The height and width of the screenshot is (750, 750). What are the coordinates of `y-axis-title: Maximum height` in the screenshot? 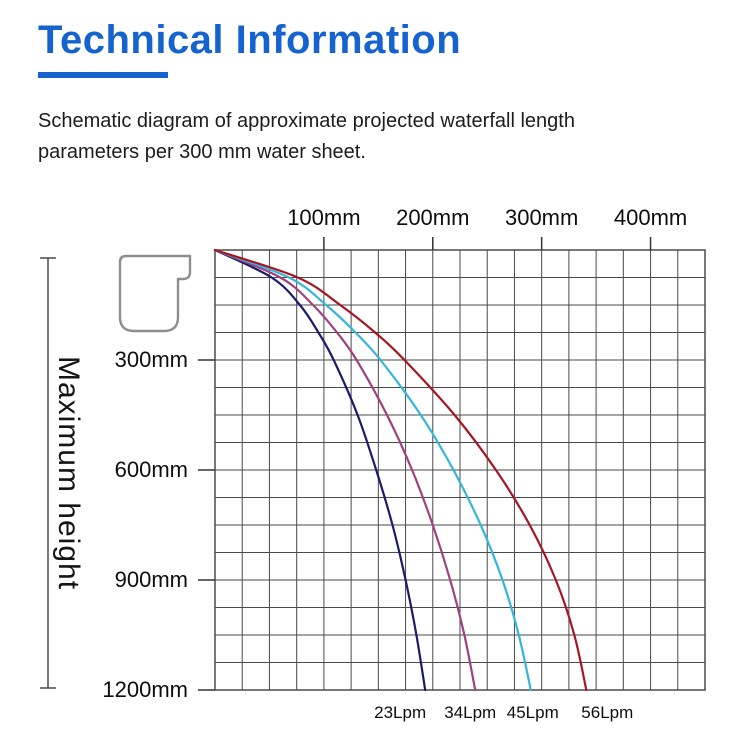 It's located at (68, 473).